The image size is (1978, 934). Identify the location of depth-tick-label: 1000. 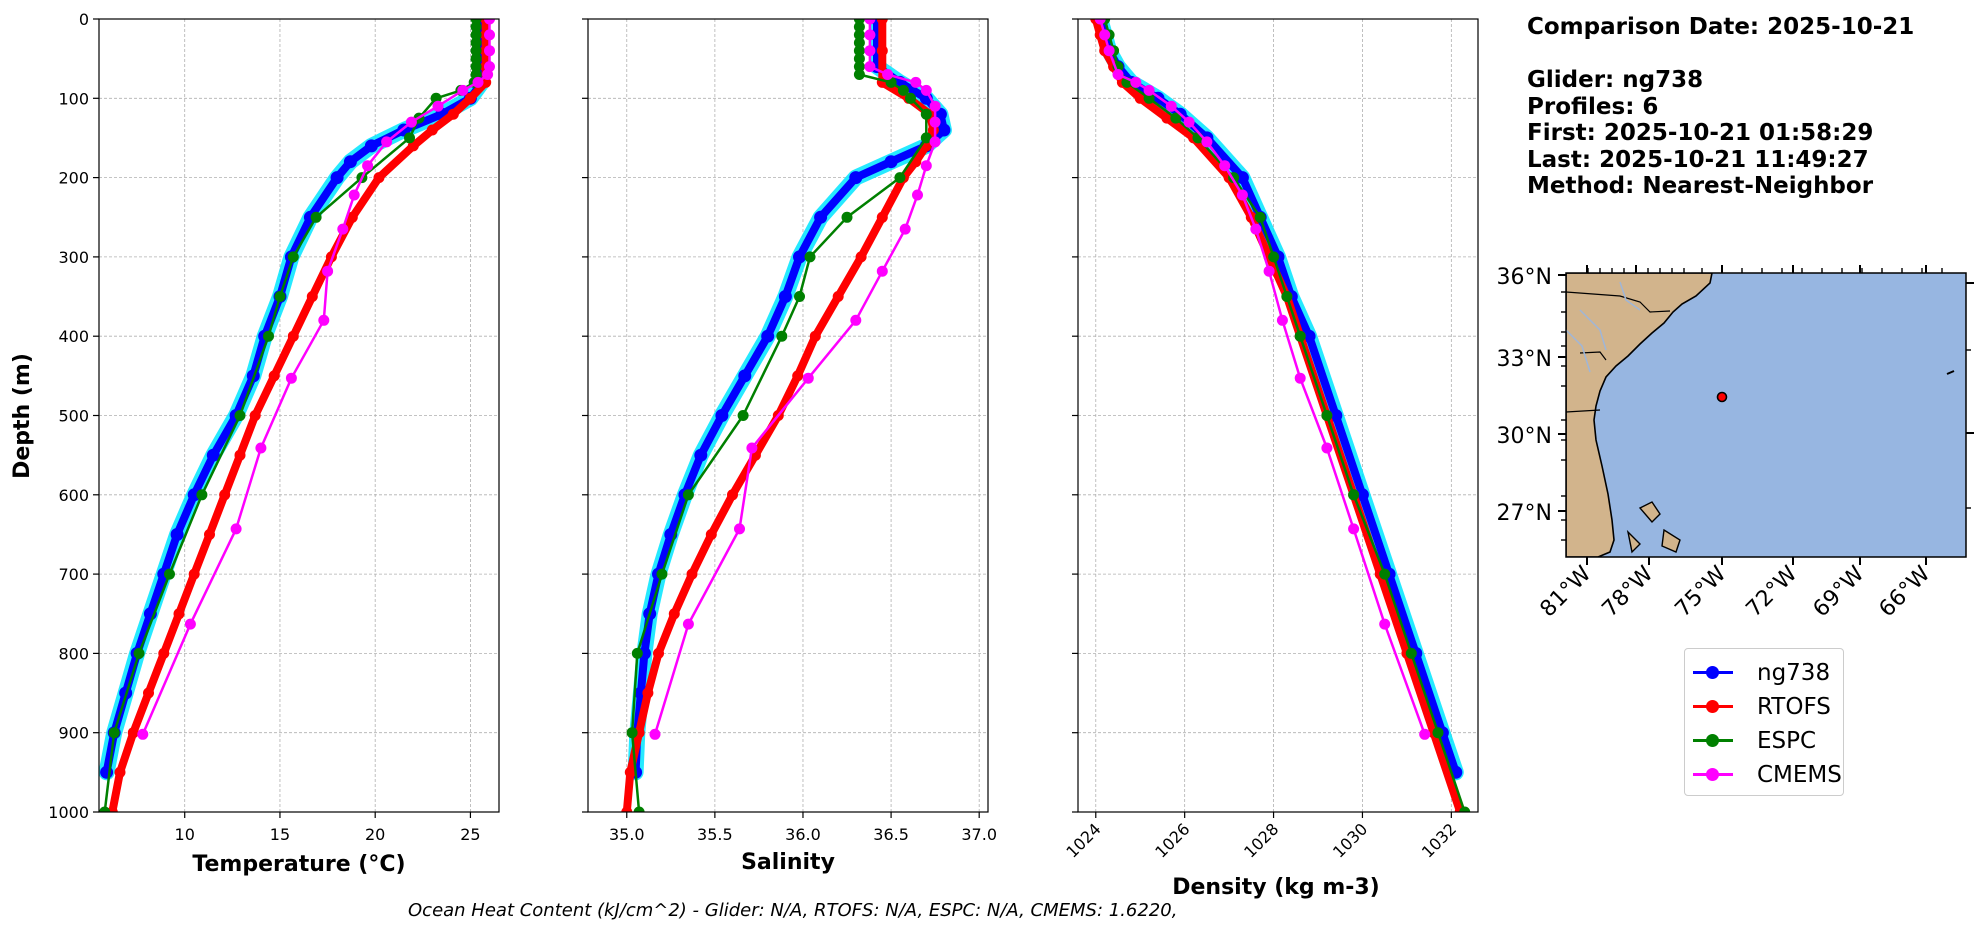
(68, 812).